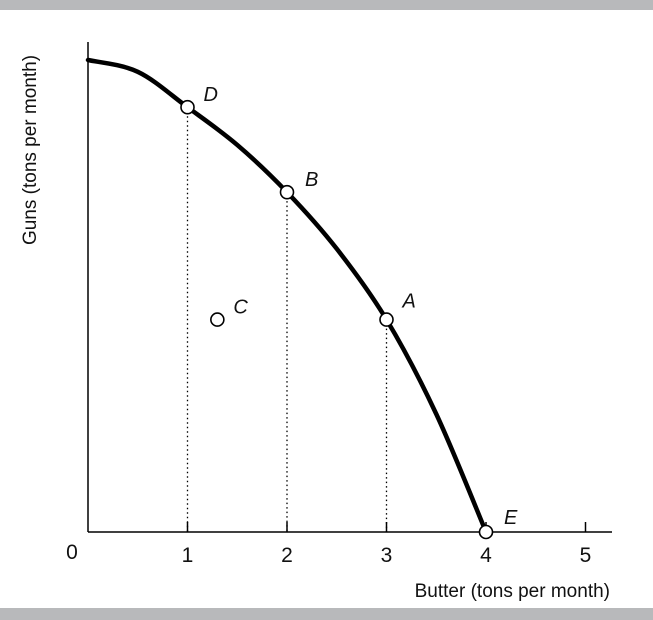 The image size is (653, 620). What do you see at coordinates (211, 95) in the screenshot?
I see `point-label-d: D` at bounding box center [211, 95].